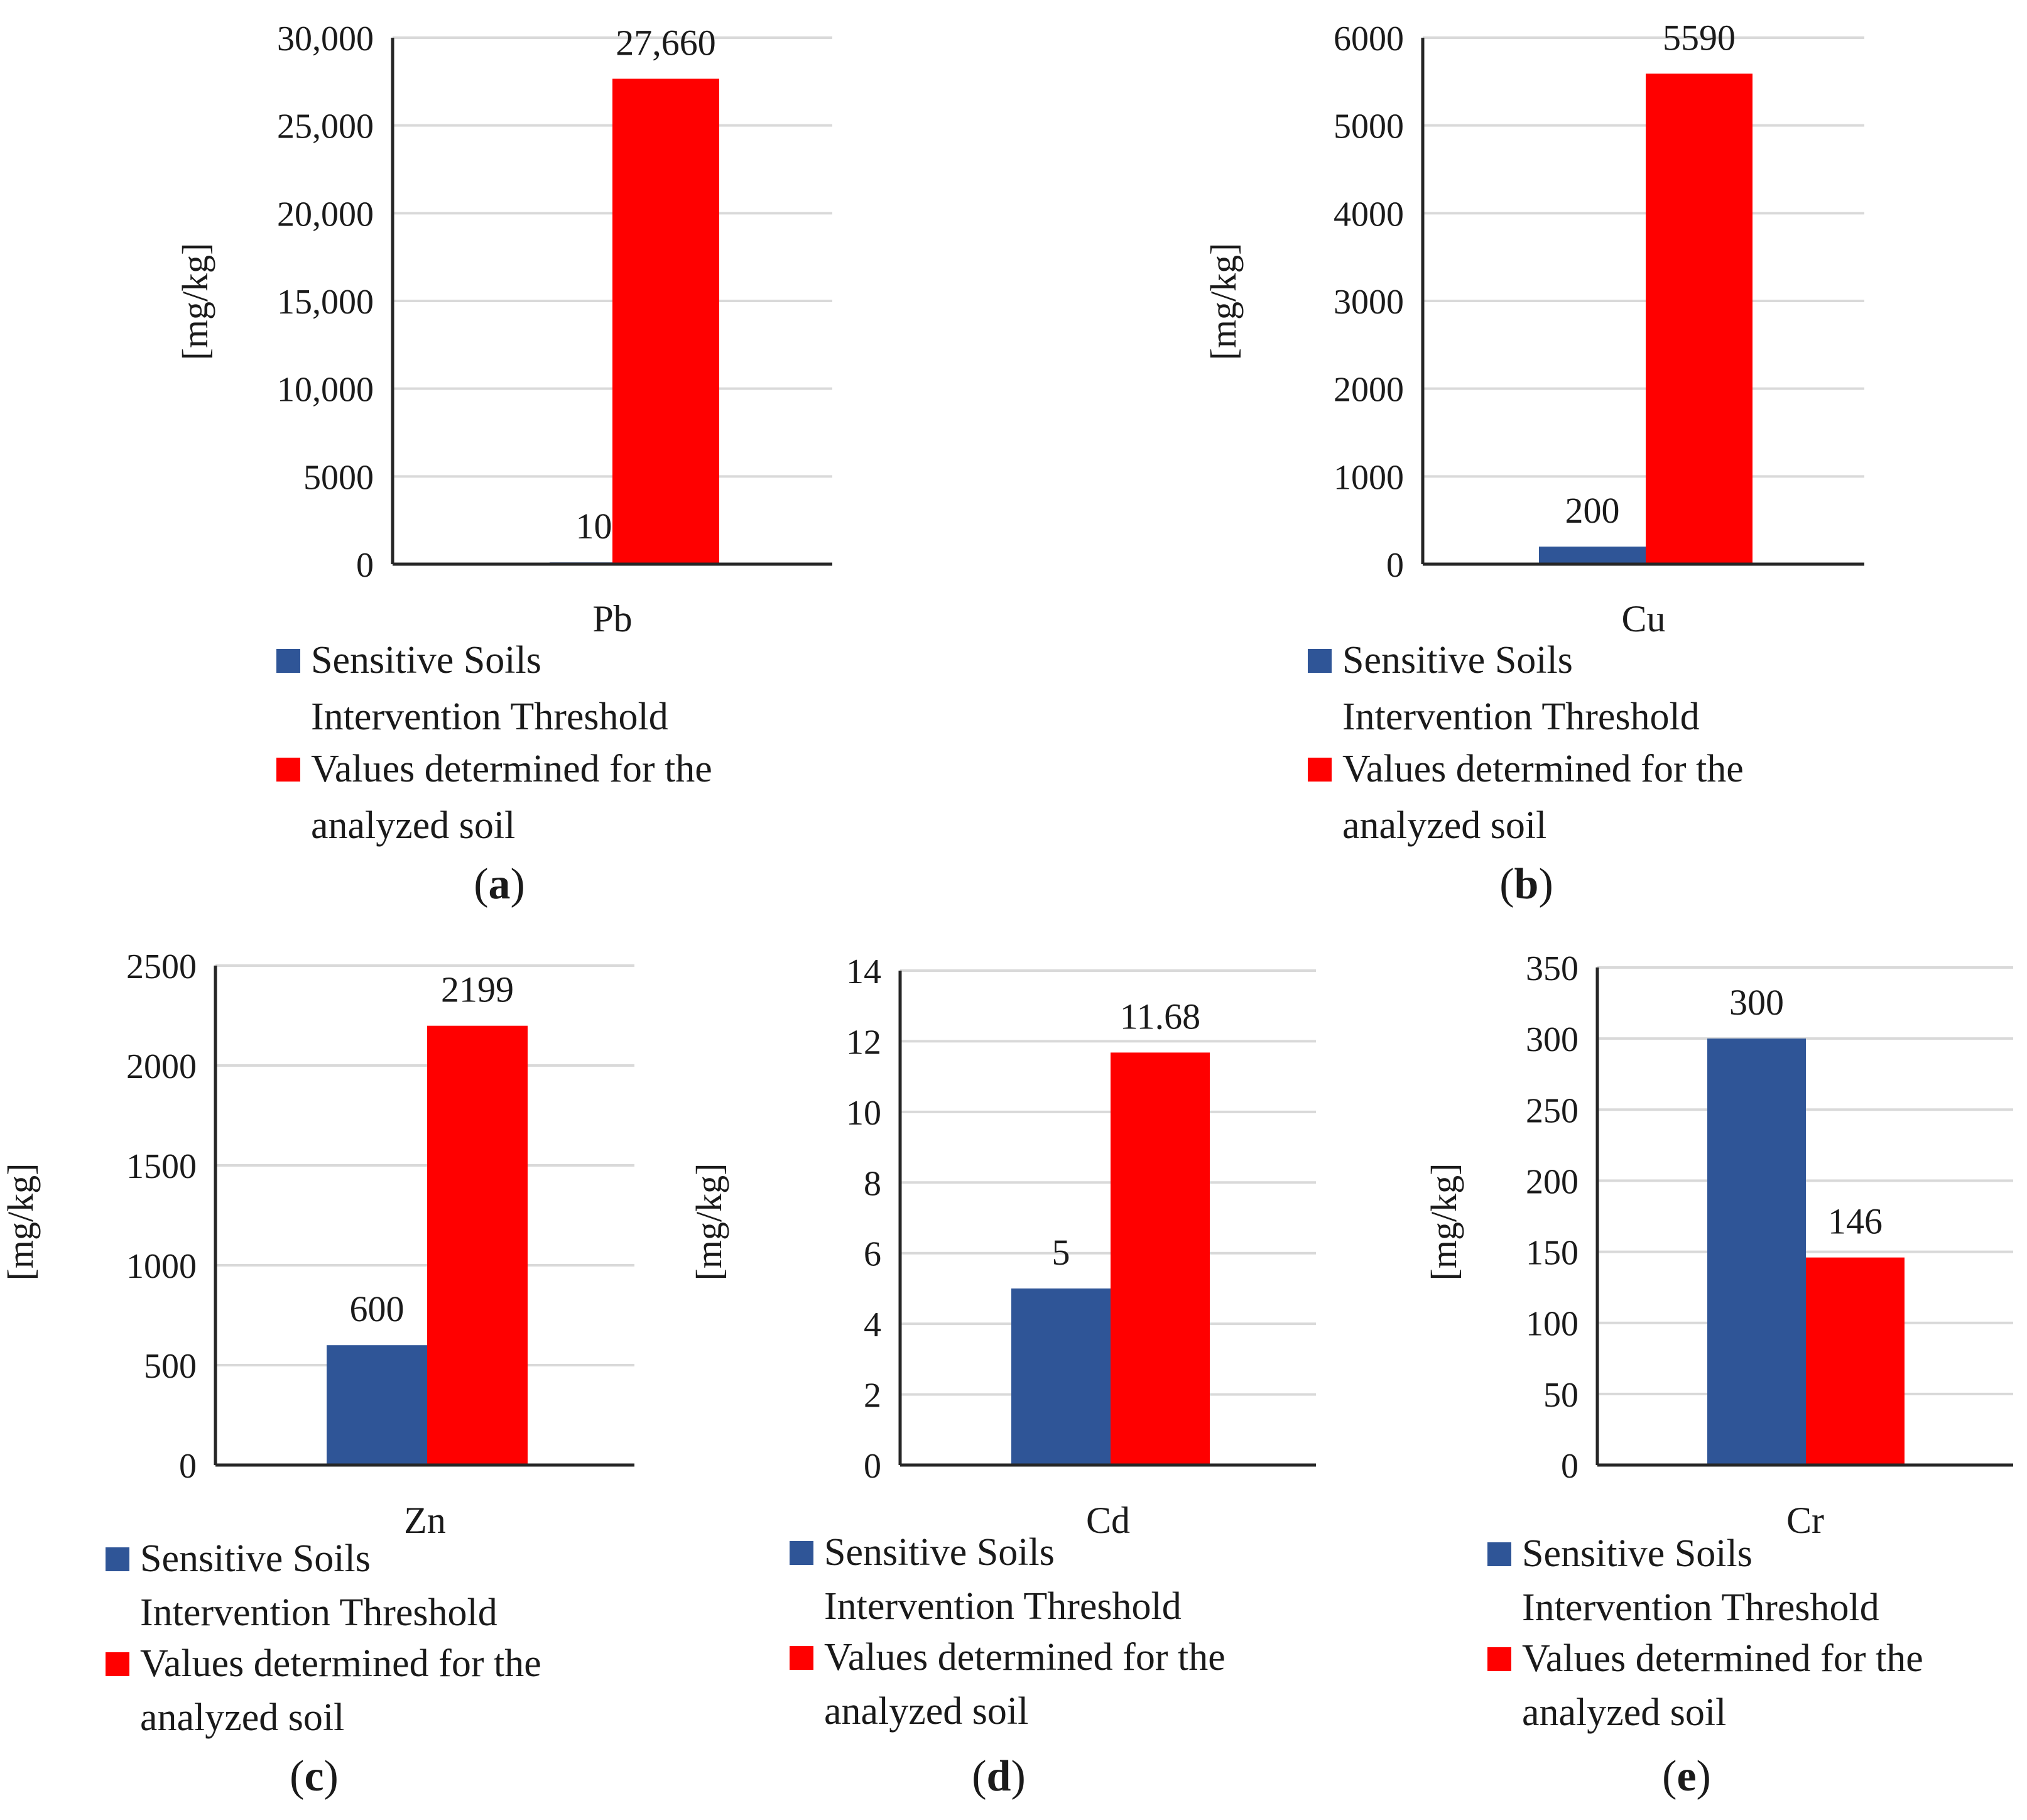 This screenshot has width=2027, height=1820. What do you see at coordinates (314, 1776) in the screenshot?
I see `caption-letter: c` at bounding box center [314, 1776].